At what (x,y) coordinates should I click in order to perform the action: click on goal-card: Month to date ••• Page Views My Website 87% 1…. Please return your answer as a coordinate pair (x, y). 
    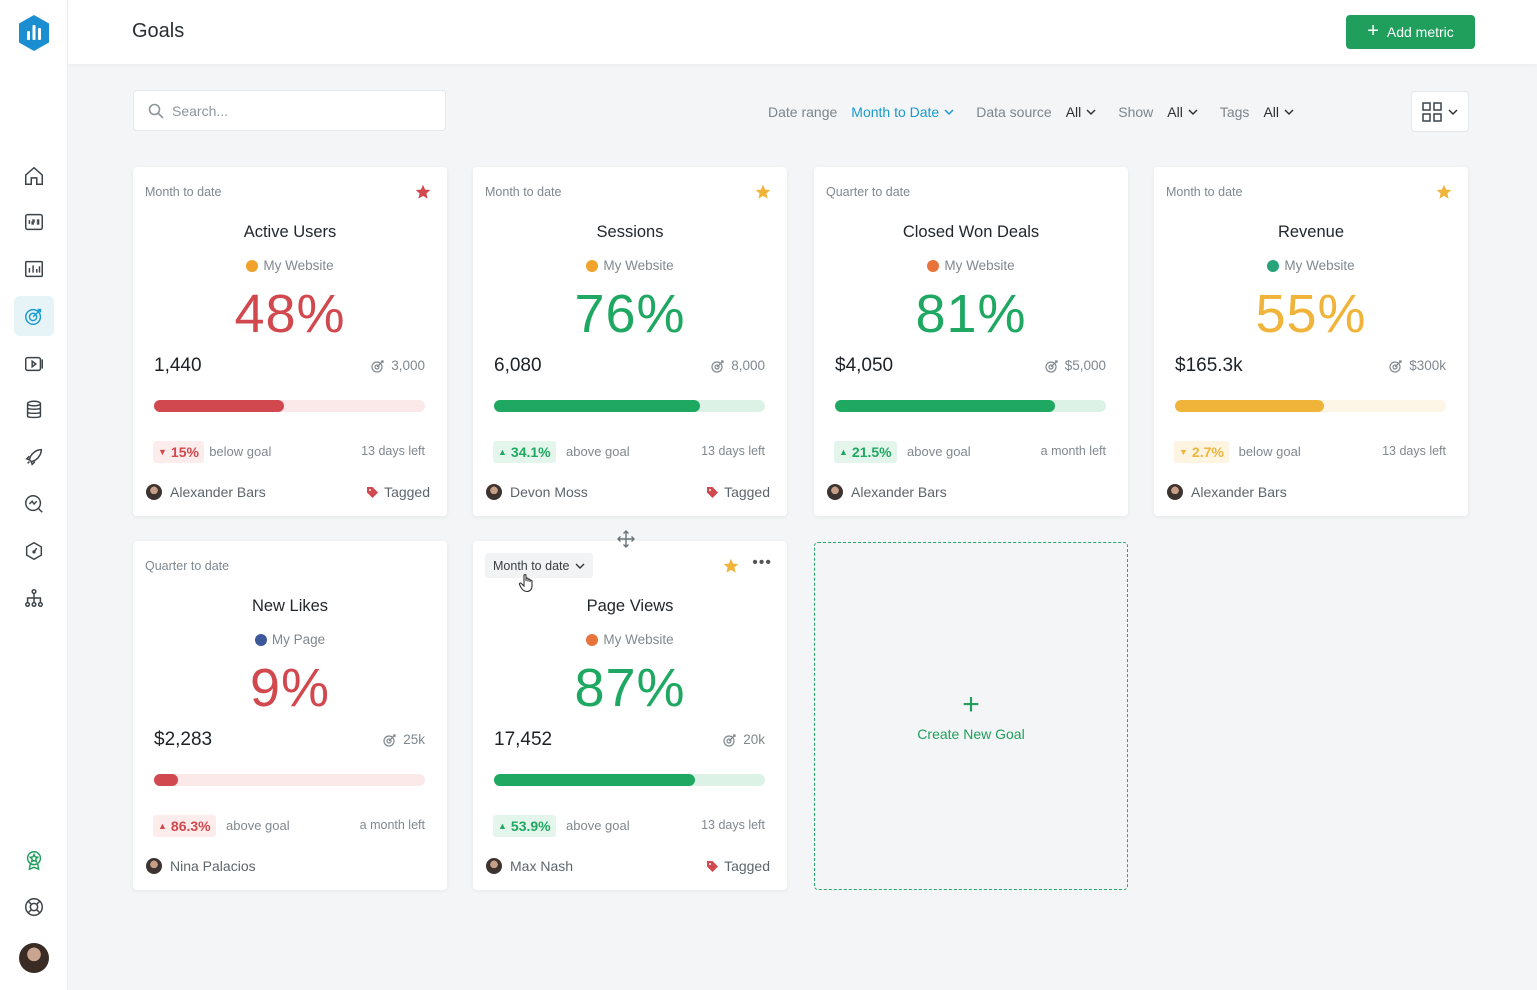
    Looking at the image, I should click on (630, 715).